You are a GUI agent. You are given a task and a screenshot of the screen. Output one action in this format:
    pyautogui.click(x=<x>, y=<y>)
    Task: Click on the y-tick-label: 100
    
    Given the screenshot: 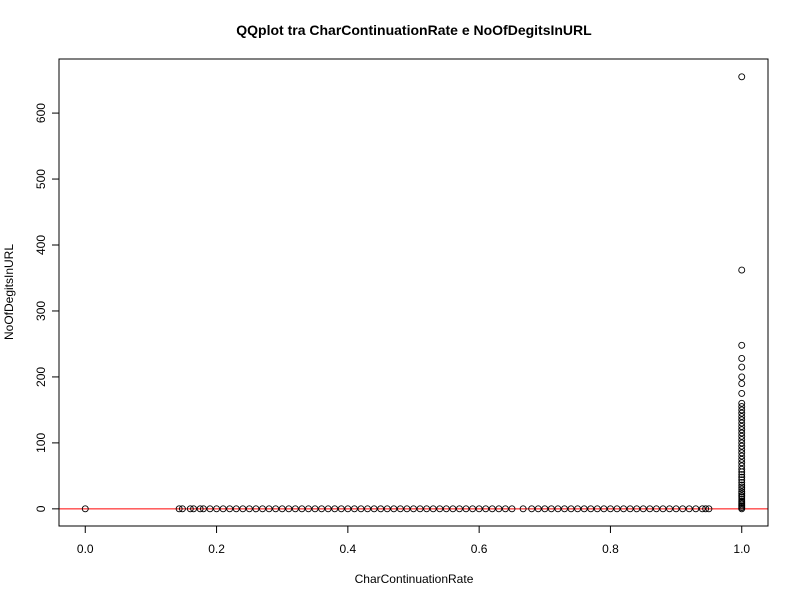 What is the action you would take?
    pyautogui.click(x=41, y=443)
    